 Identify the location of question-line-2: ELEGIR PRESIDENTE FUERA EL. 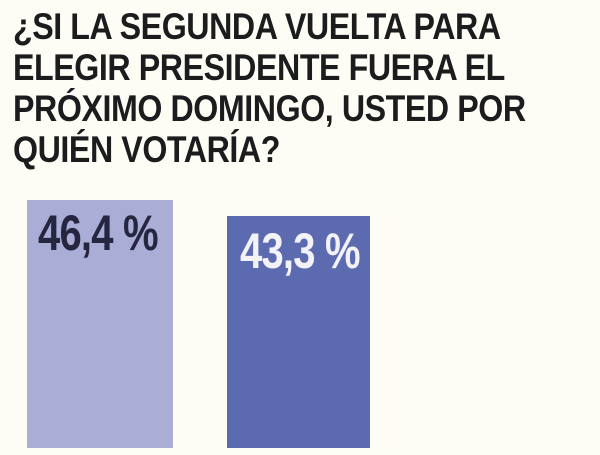
(259, 67).